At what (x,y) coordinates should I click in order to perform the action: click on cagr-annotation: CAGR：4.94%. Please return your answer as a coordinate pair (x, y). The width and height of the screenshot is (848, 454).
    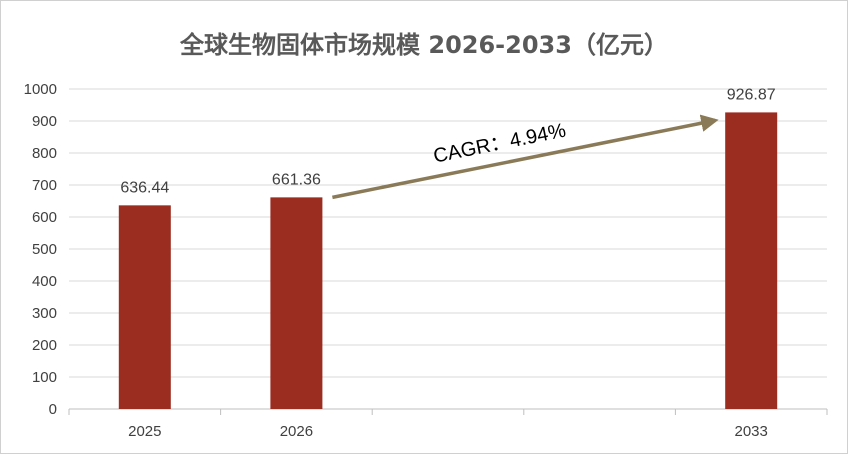
    Looking at the image, I should click on (525, 157).